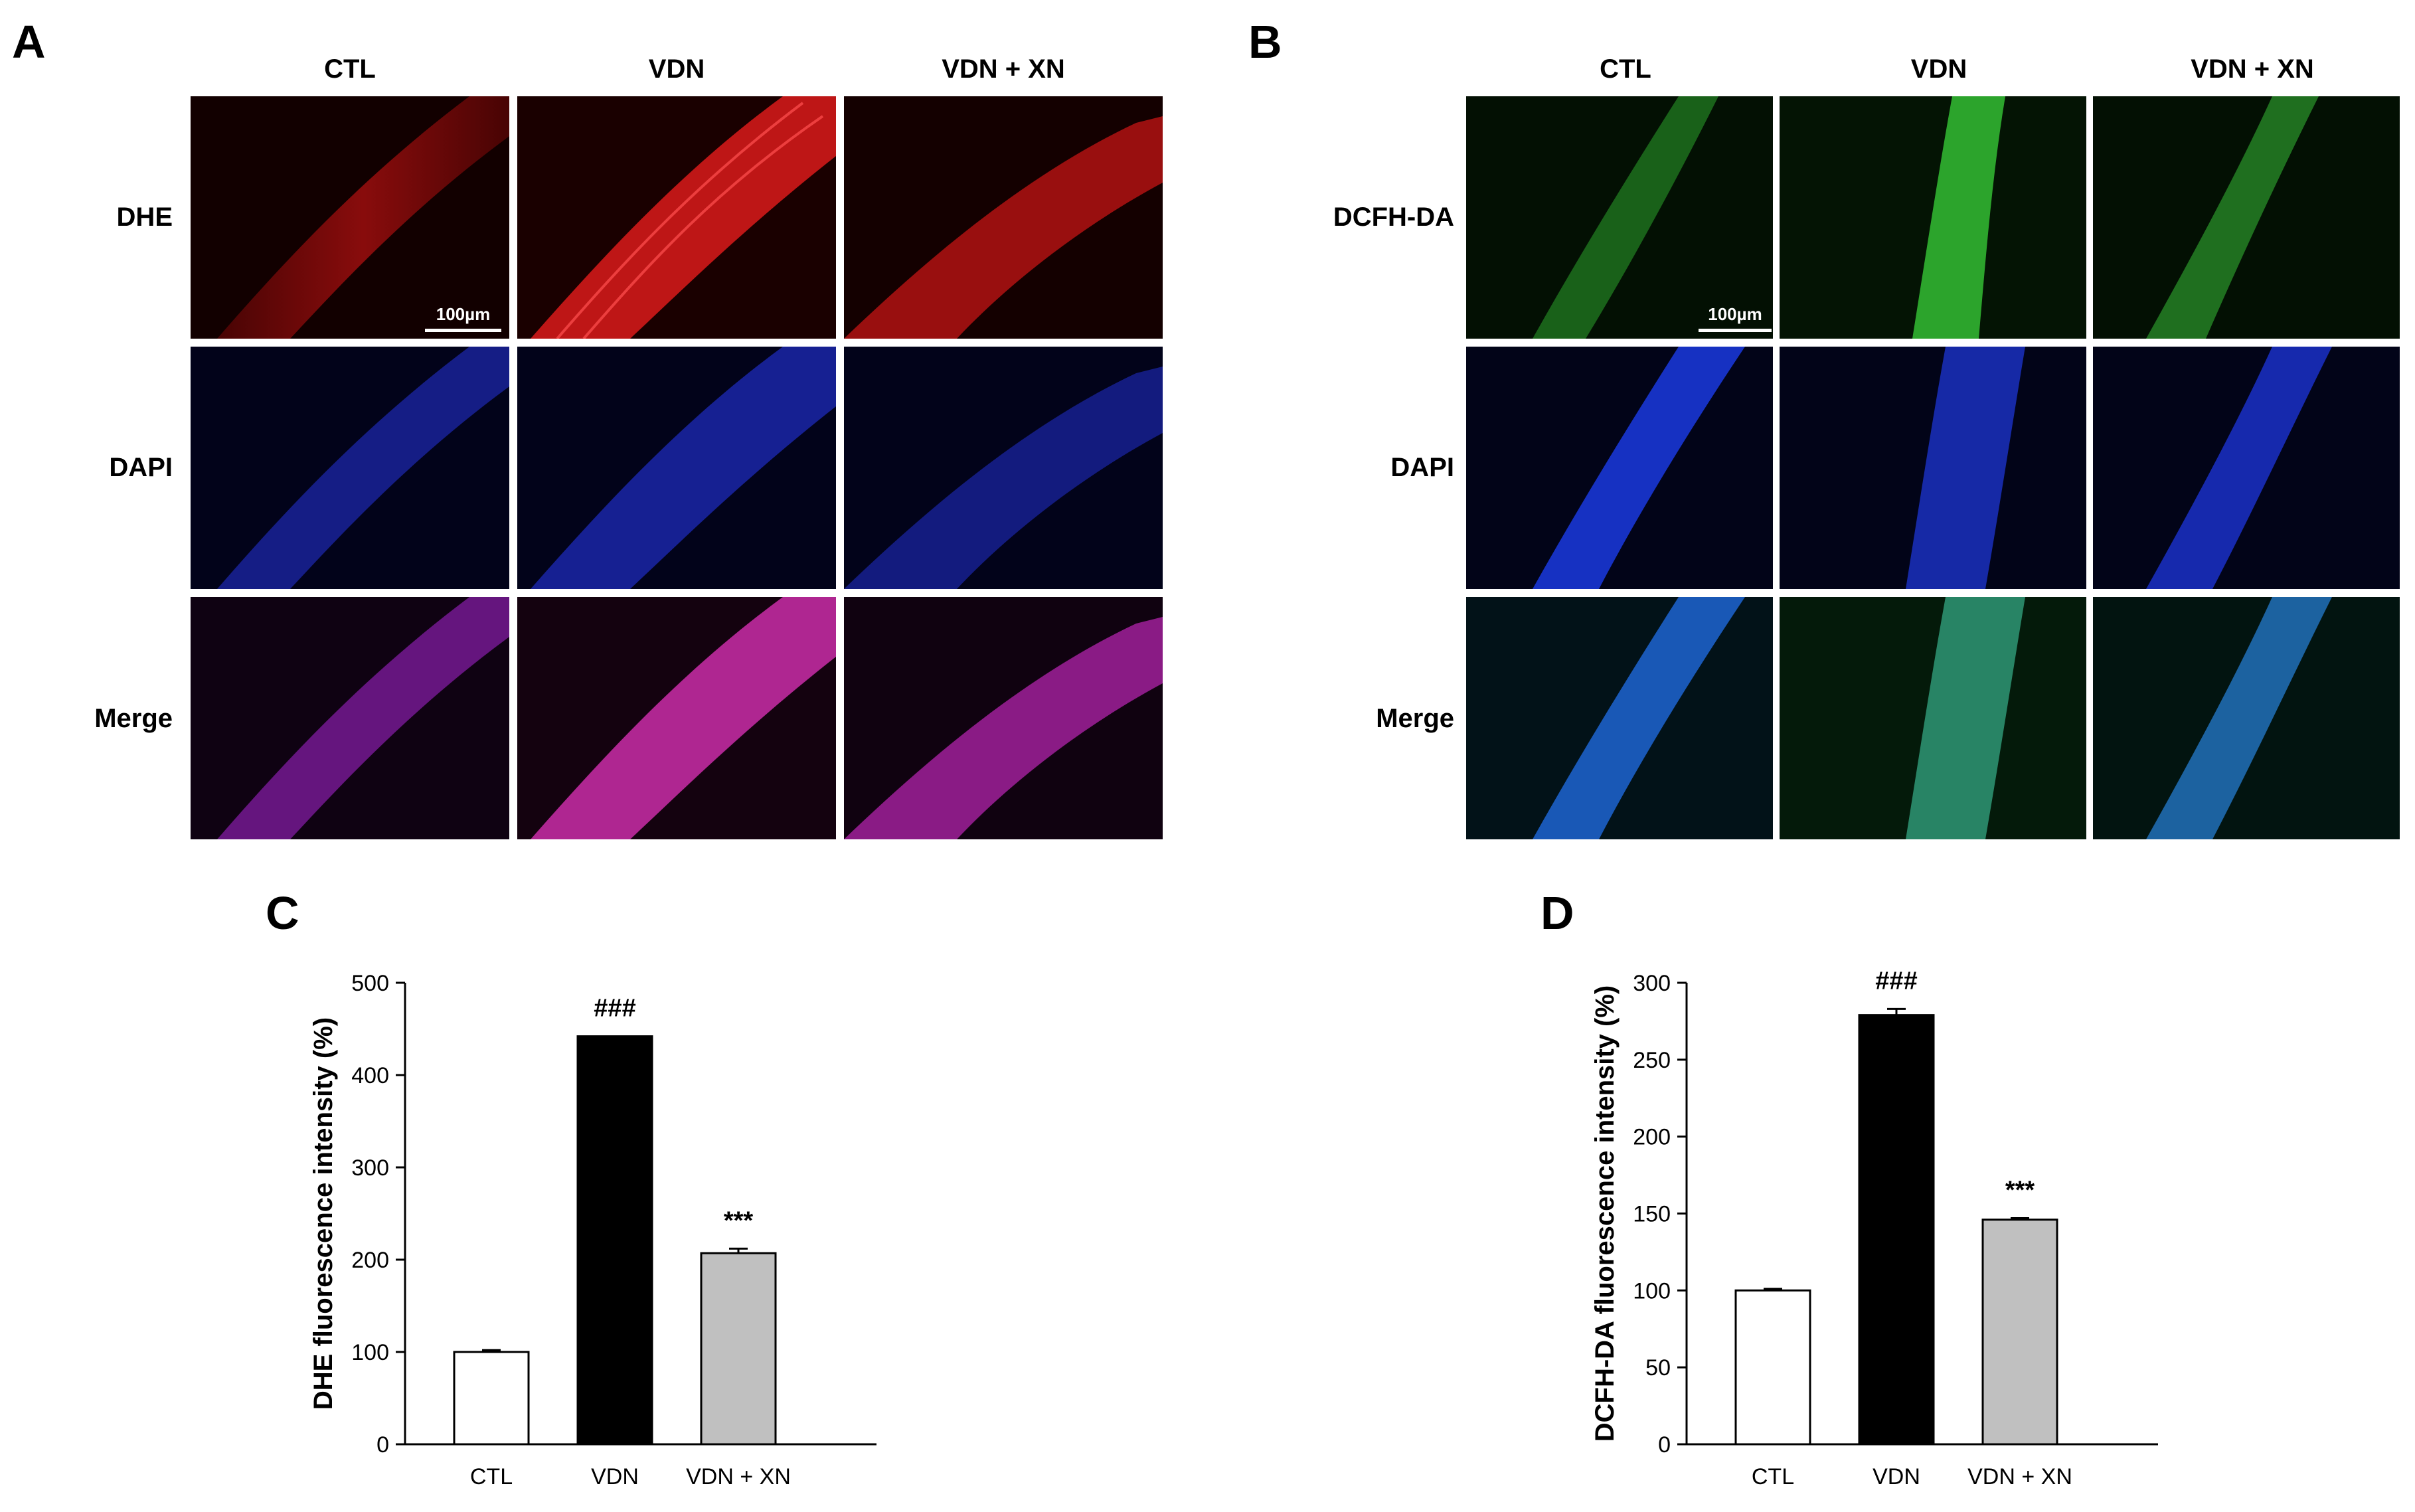  What do you see at coordinates (1664, 1445) in the screenshot?
I see `chart-d-y-tick-label: 0` at bounding box center [1664, 1445].